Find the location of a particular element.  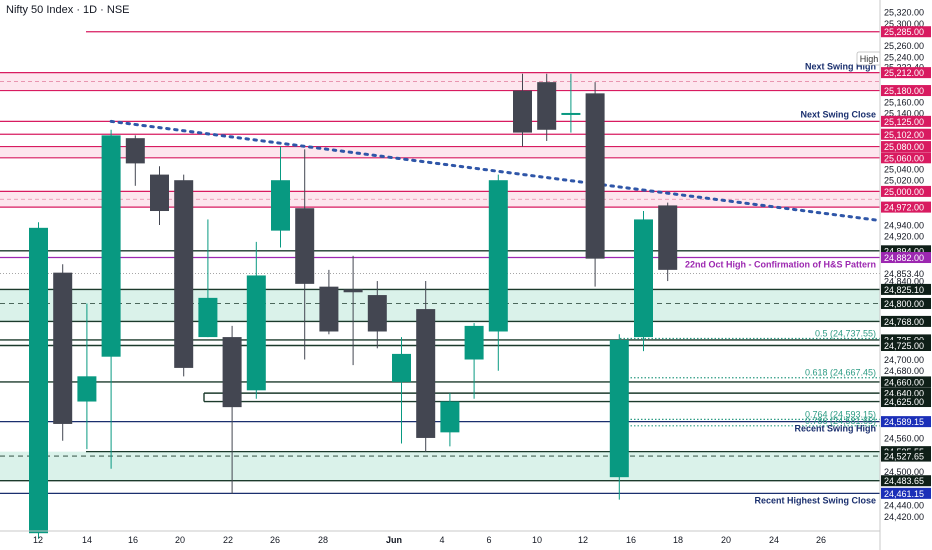

level-badge-text: 24,882.00 is located at coordinates (904, 258).